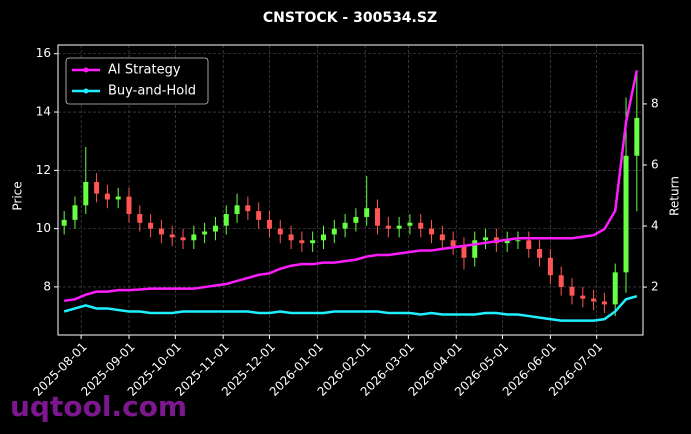 The image size is (691, 434). Describe the element at coordinates (152, 91) in the screenshot. I see `legend-label: Buy-and-Hold` at that location.